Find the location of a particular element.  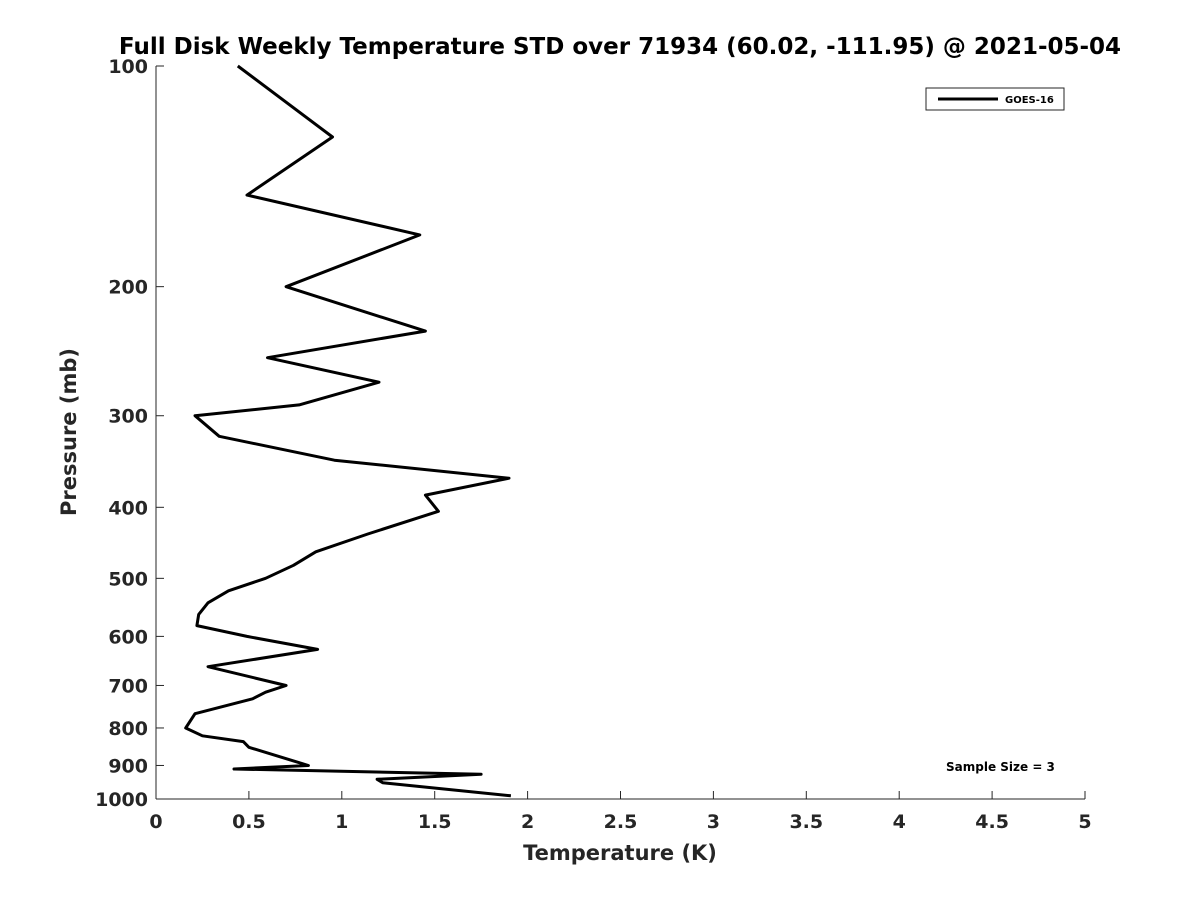

x-tick-label: 1.5 is located at coordinates (435, 822).